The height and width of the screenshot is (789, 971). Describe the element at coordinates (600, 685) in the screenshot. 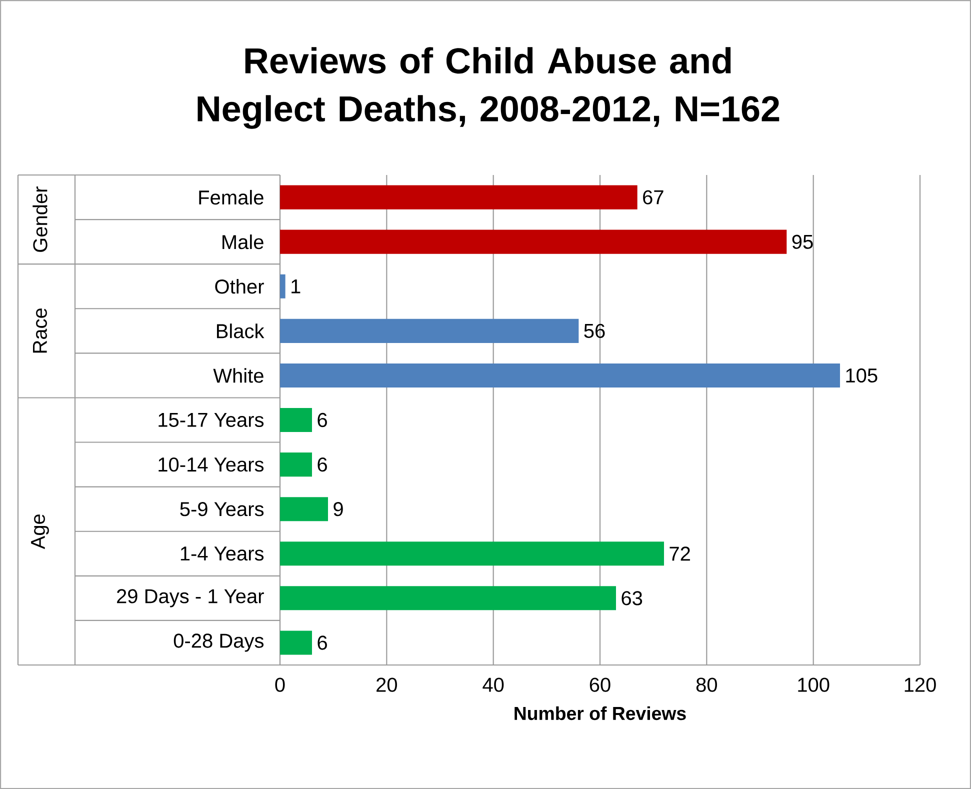

I see `x-tick-label: 60` at that location.